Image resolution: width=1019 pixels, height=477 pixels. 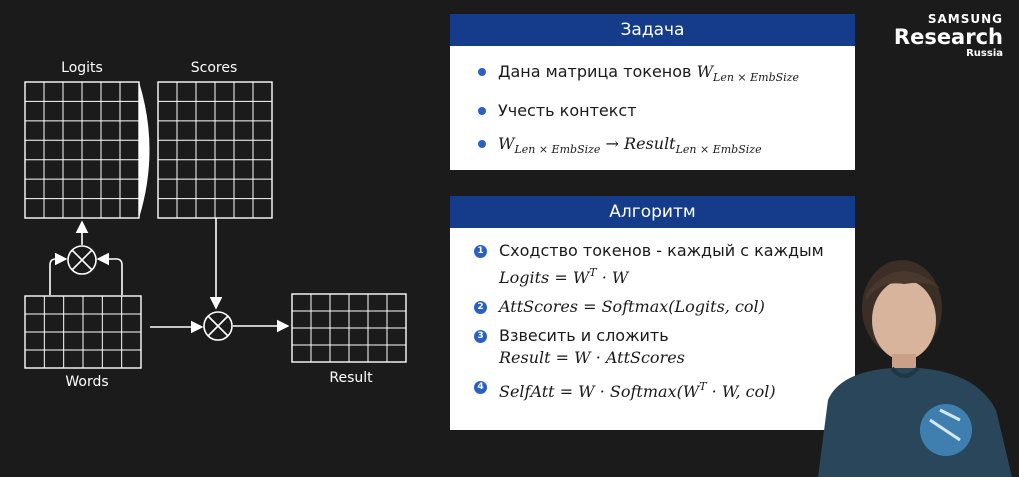 I want to click on algorithm-panel-title: Алгоритм, so click(x=652, y=212).